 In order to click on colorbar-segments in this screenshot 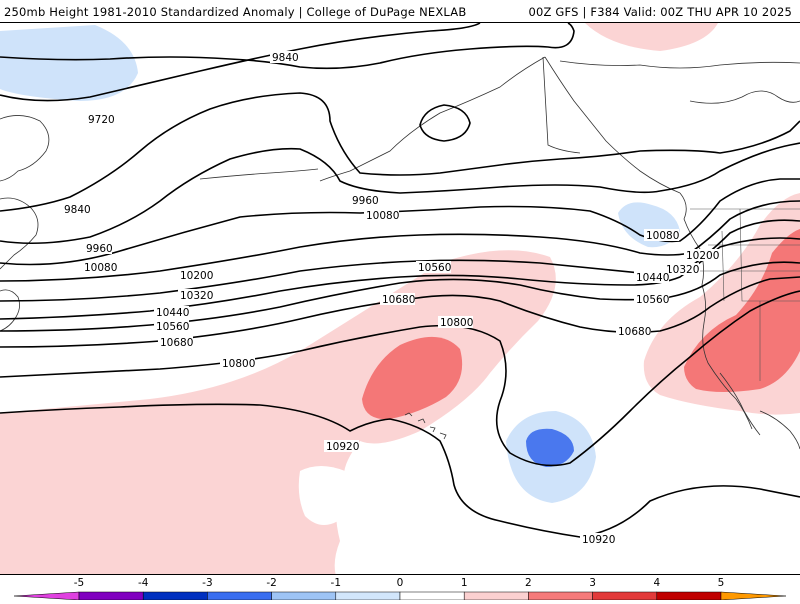, I will do `click(400, 596)`.